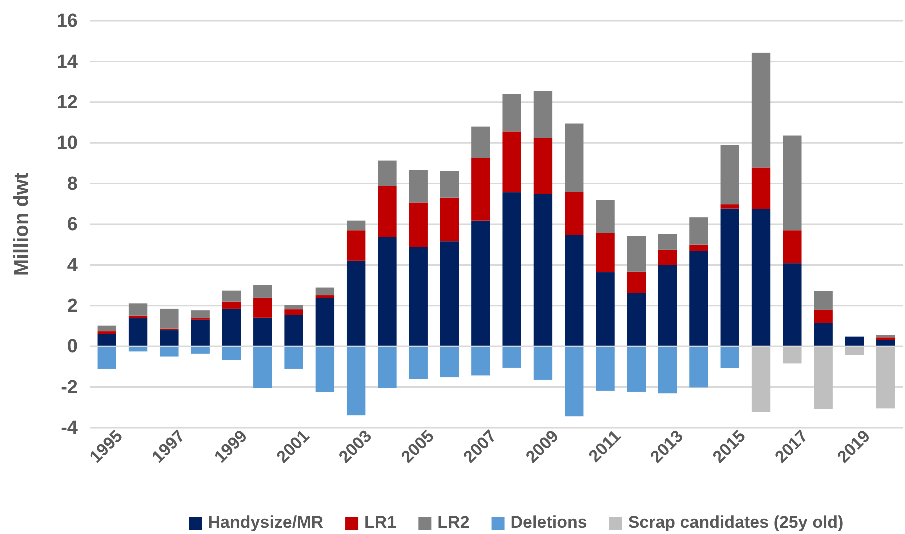 The height and width of the screenshot is (534, 905). What do you see at coordinates (22, 224) in the screenshot?
I see `y-axis-title: Million dwt` at bounding box center [22, 224].